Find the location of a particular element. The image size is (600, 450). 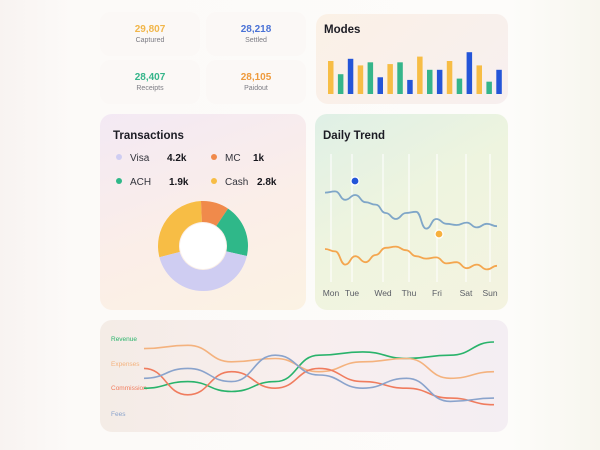

wave-line-expenses is located at coordinates (319, 362).